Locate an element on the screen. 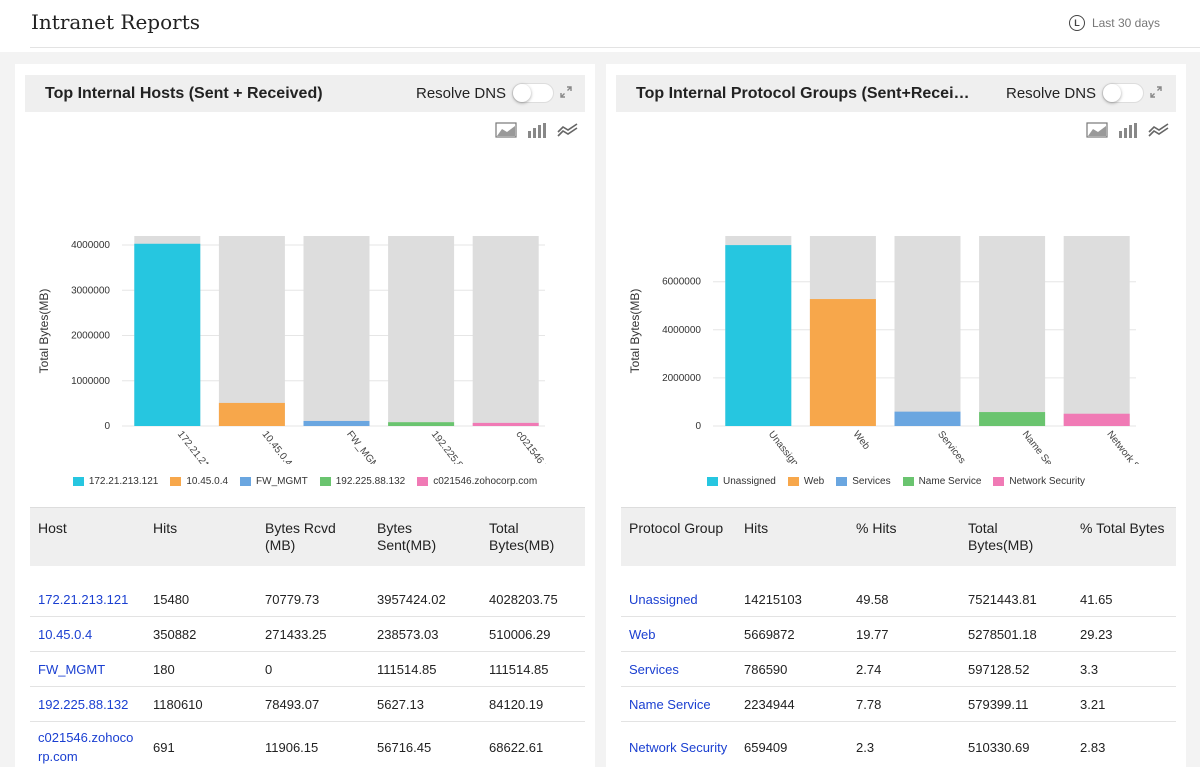  cell-bytes-rcvd: 78493.07 is located at coordinates (313, 704).